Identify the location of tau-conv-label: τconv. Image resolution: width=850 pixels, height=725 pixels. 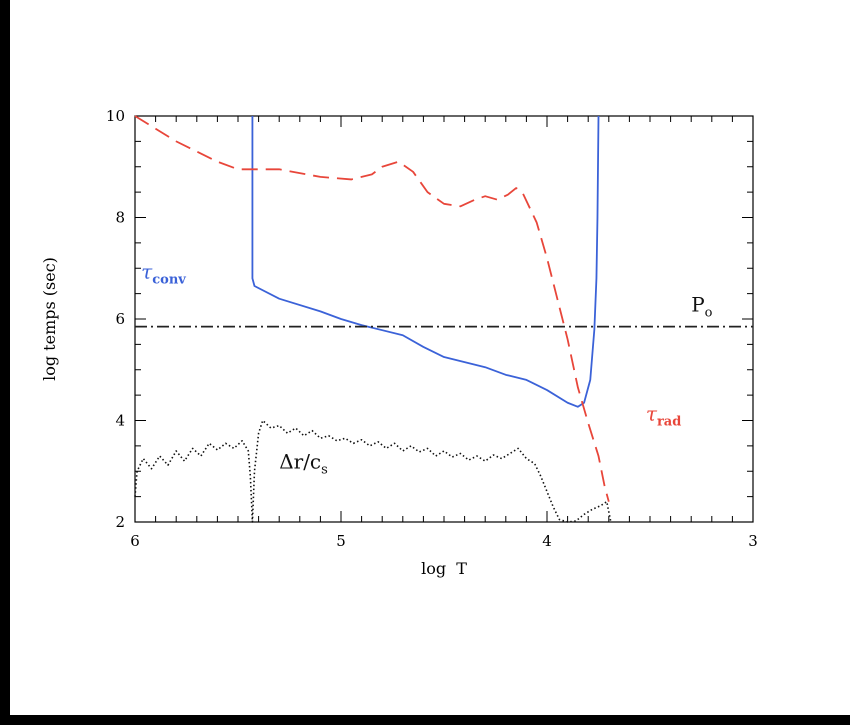
(163, 273).